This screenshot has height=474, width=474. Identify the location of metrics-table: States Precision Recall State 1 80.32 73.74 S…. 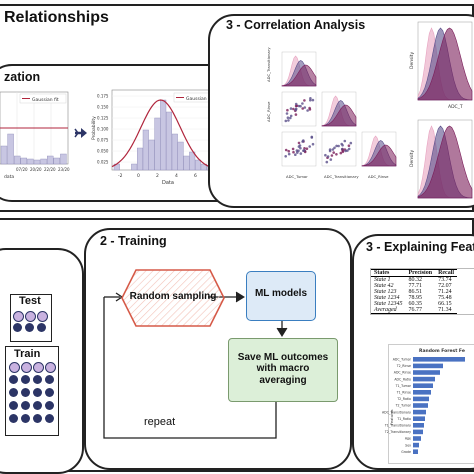
(414, 291).